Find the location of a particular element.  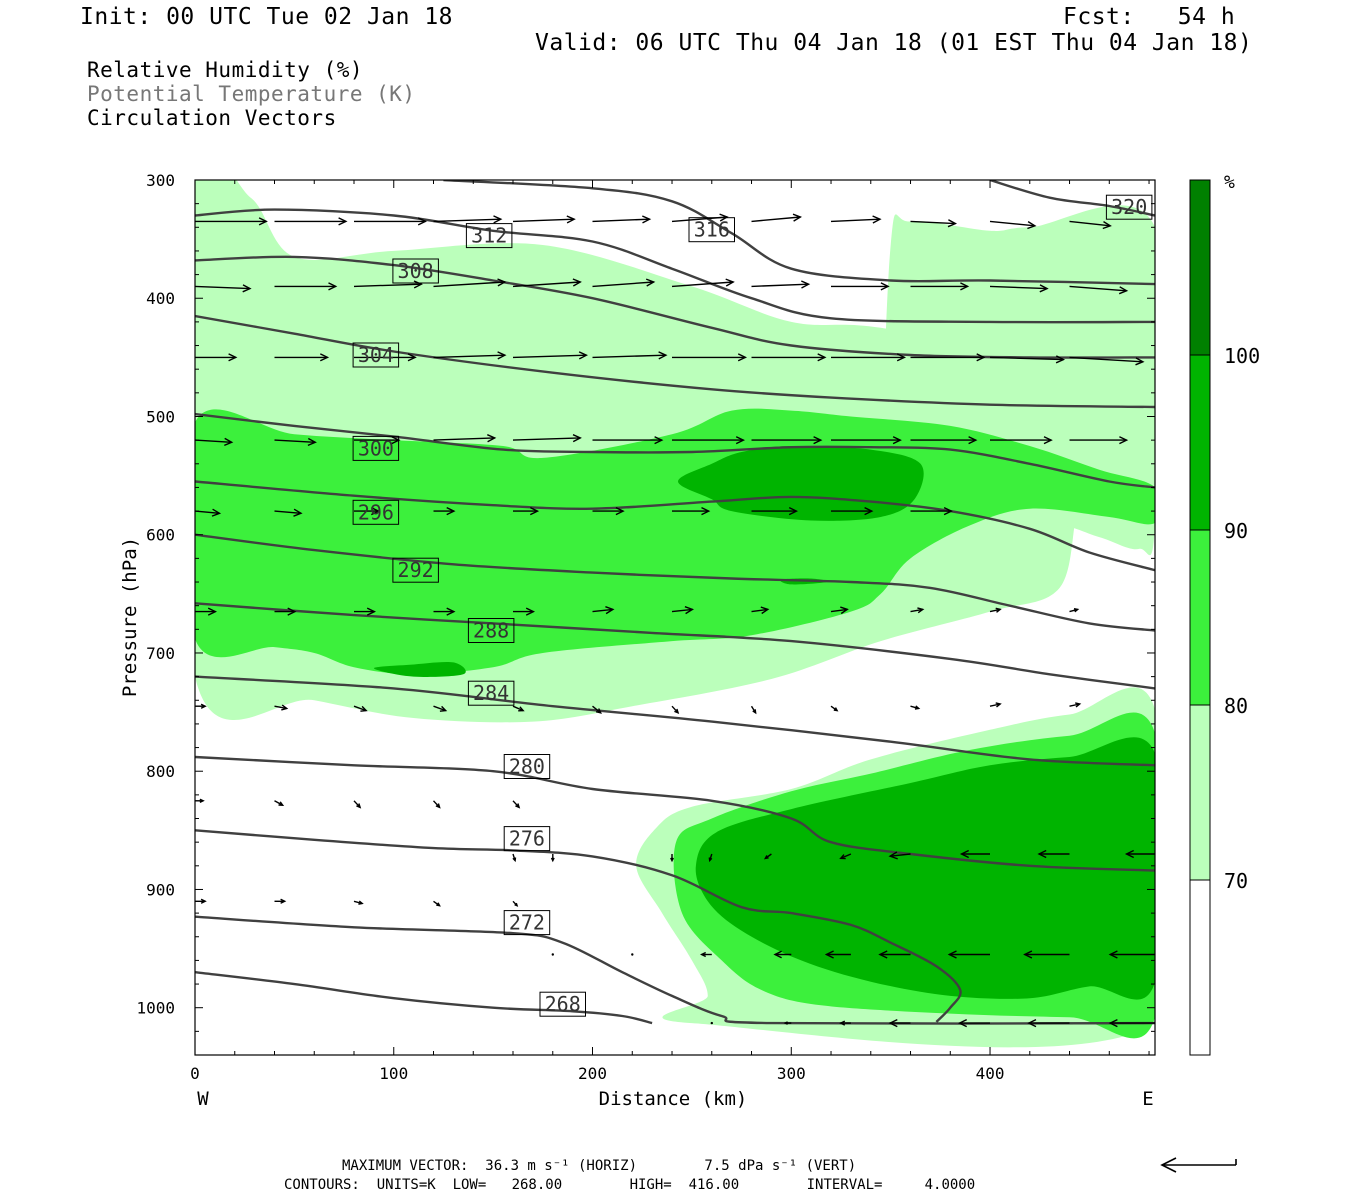

contour-label-304: 304 is located at coordinates (376, 355).